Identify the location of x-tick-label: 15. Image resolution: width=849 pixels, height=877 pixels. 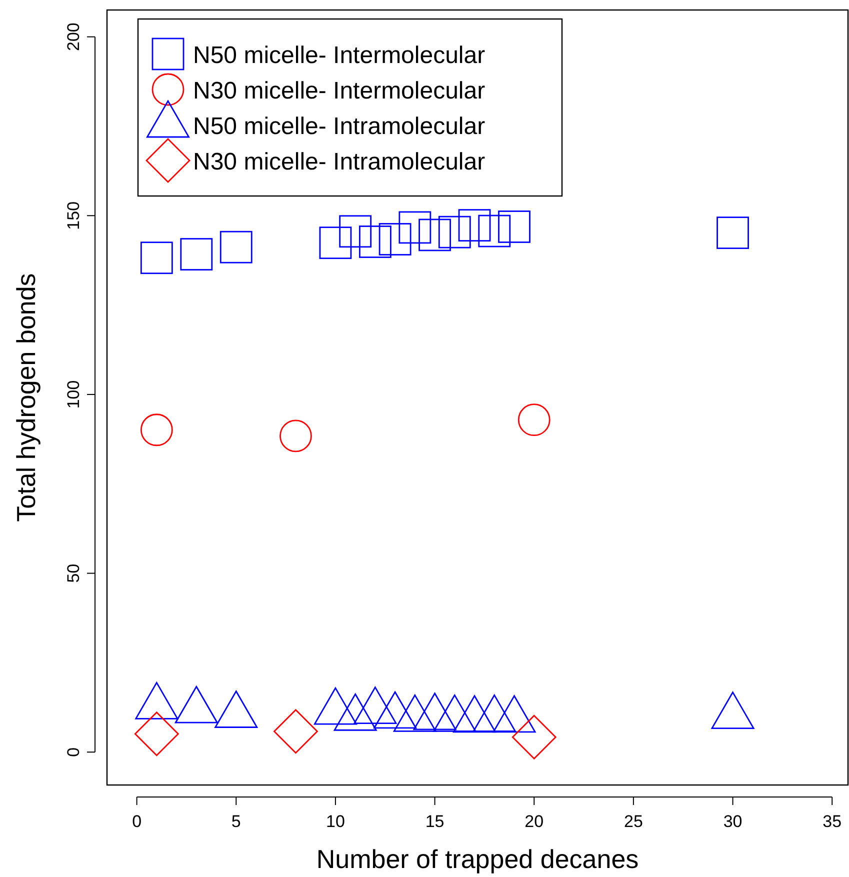
(434, 821).